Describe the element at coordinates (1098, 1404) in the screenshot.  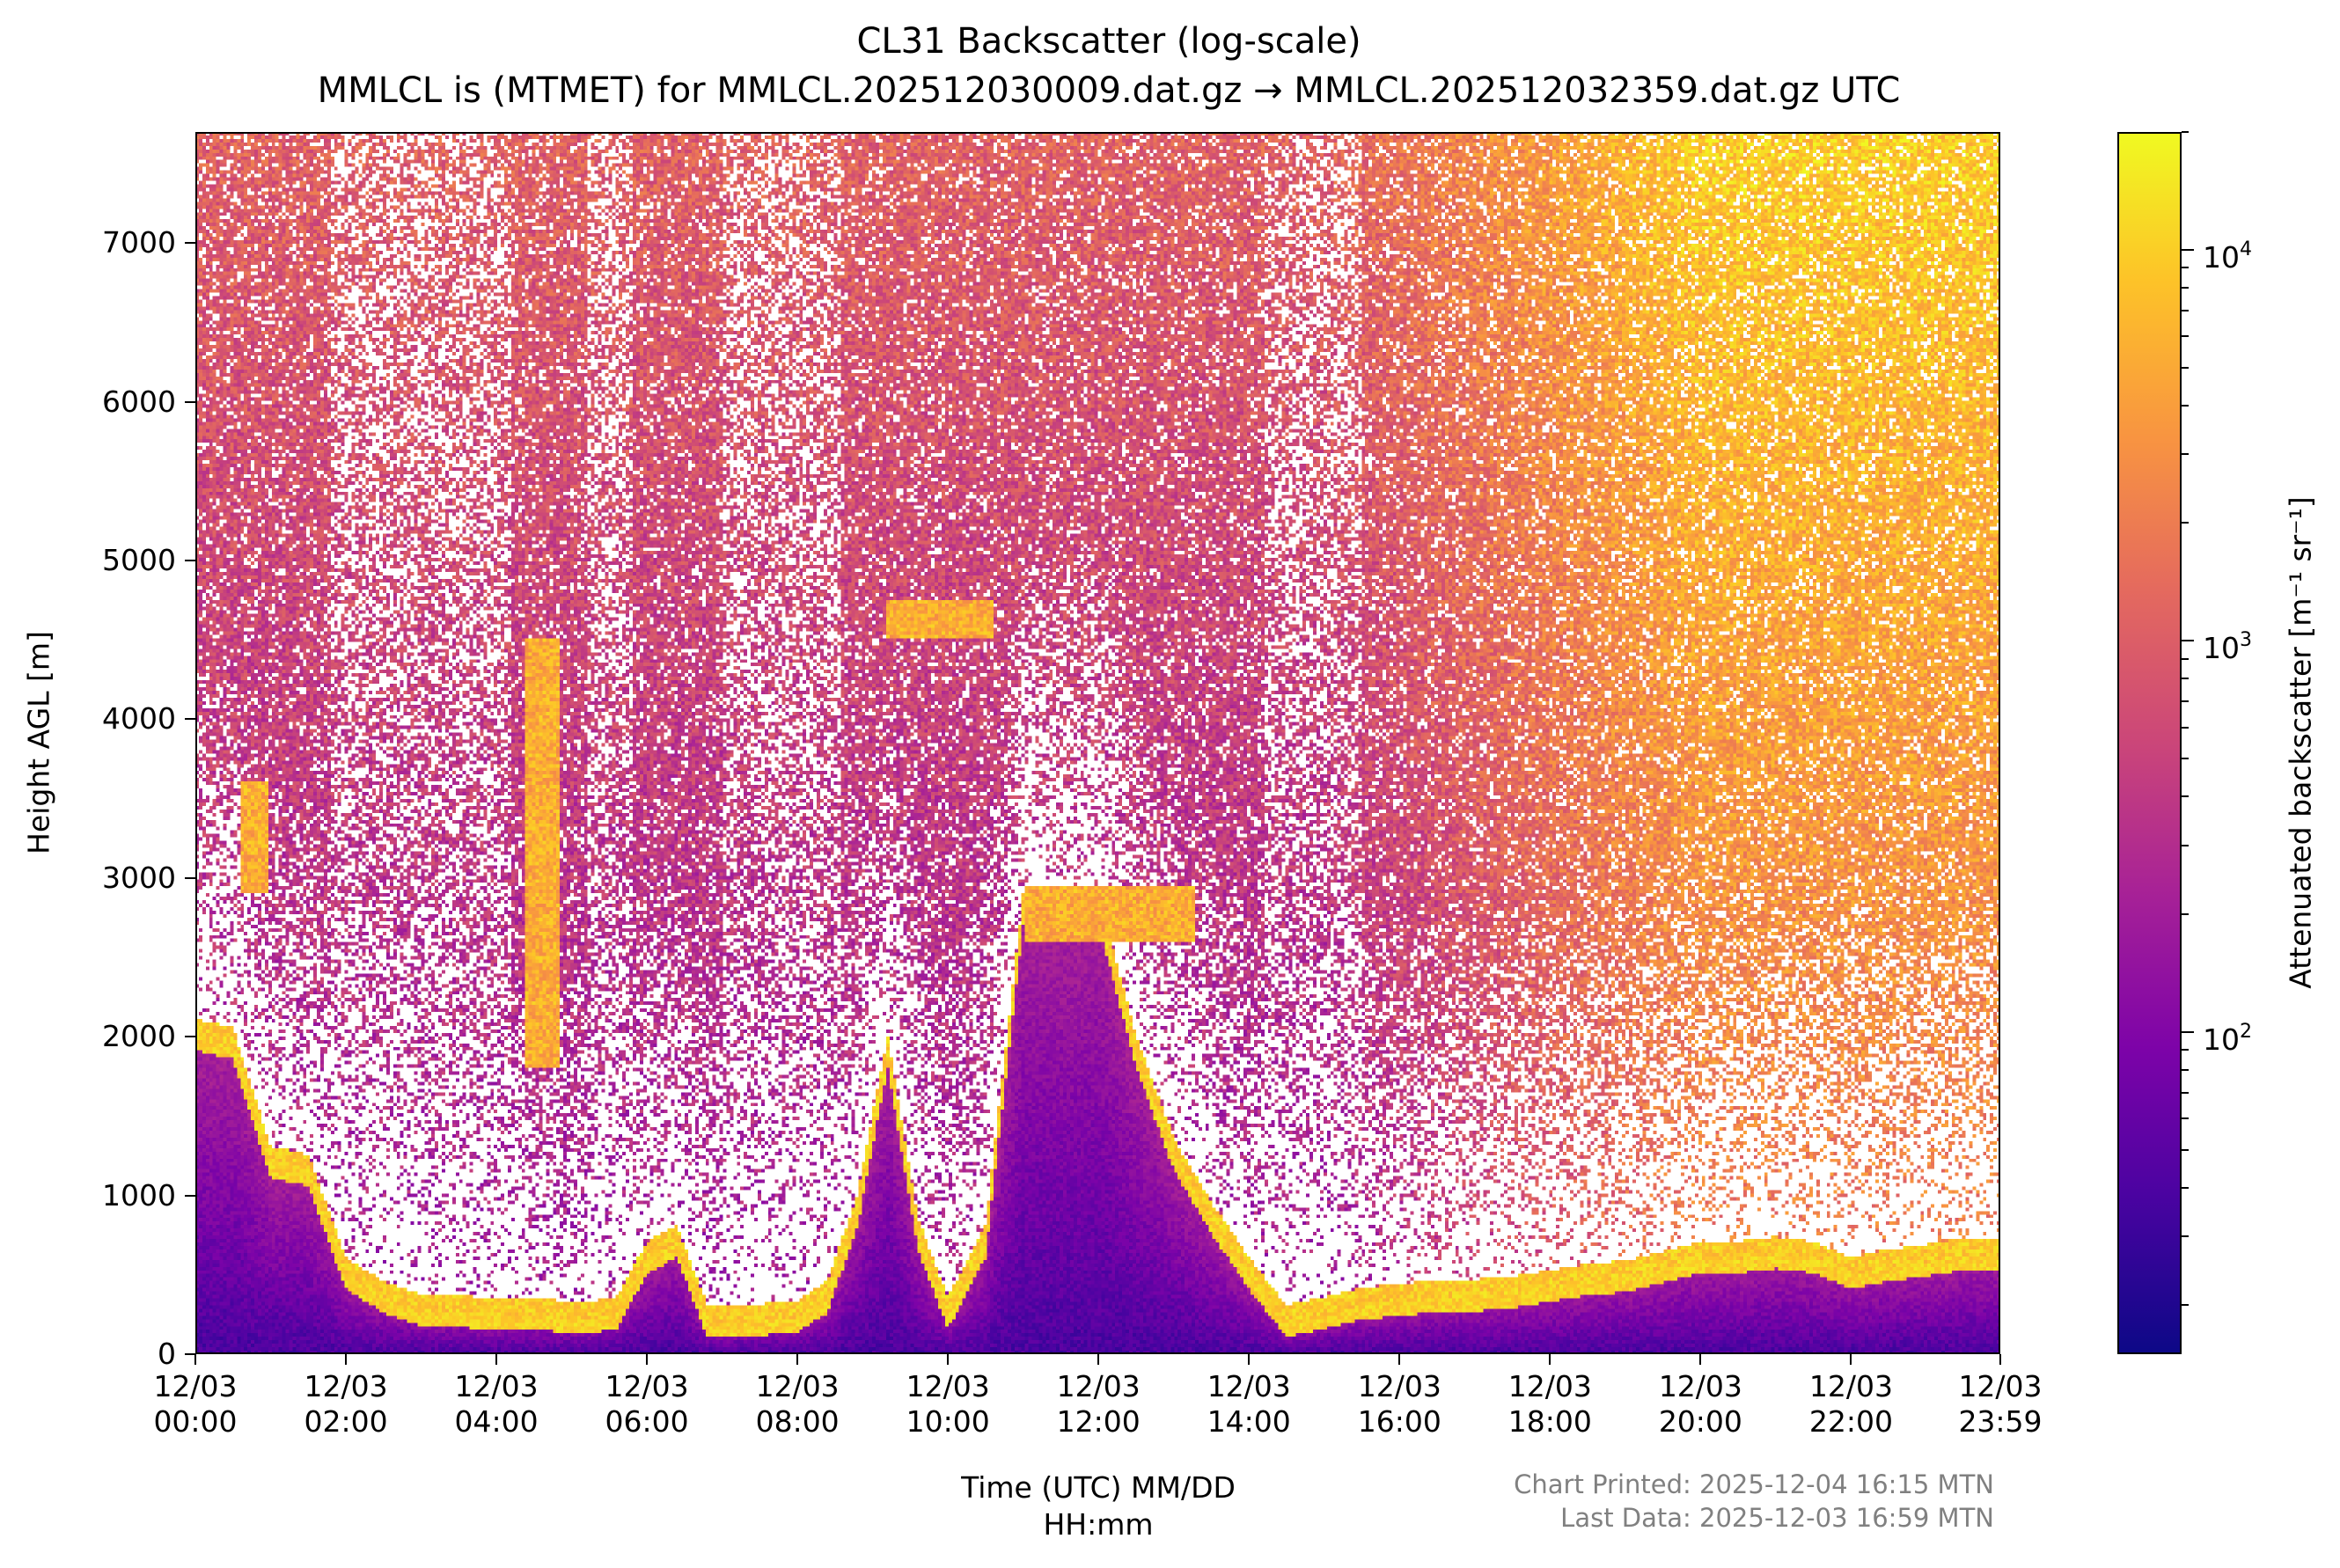
I see `x-tick-label: 12/03 12:00` at that location.